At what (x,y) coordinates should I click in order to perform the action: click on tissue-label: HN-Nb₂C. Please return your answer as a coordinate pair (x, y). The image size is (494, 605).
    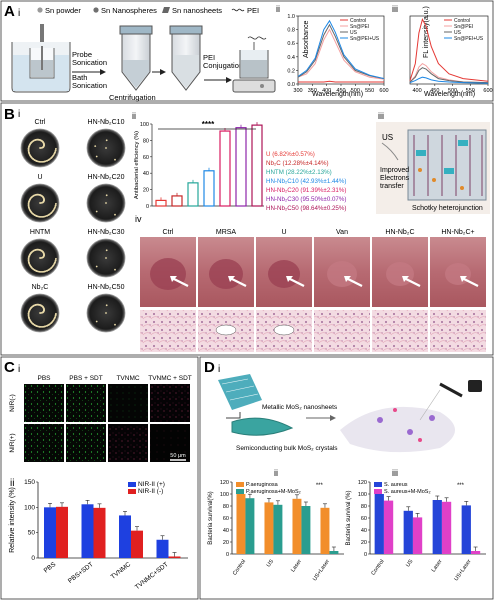
    Looking at the image, I should click on (399, 232).